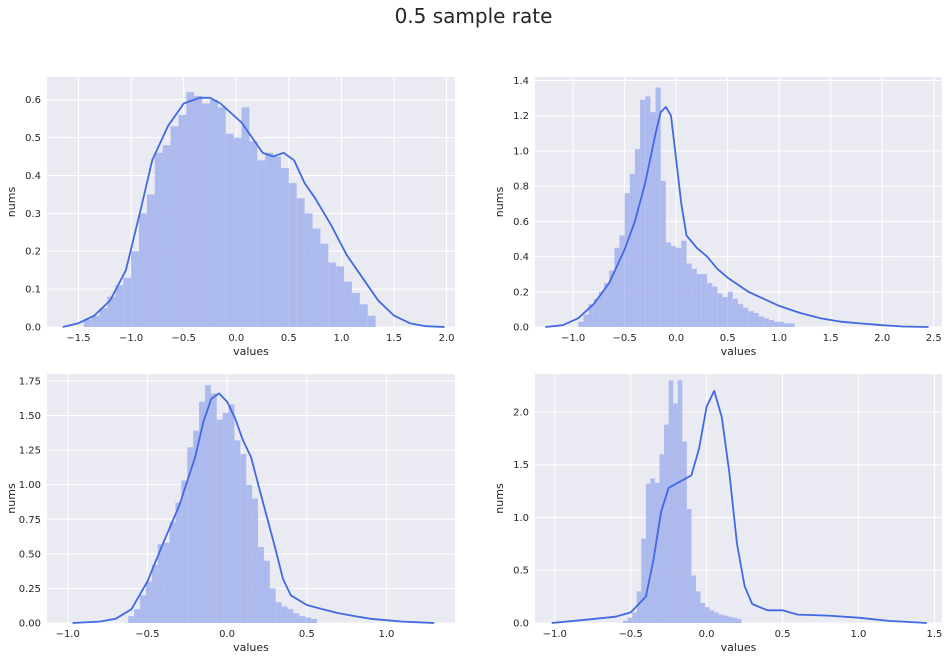  I want to click on x-axis-label: values, so click(251, 647).